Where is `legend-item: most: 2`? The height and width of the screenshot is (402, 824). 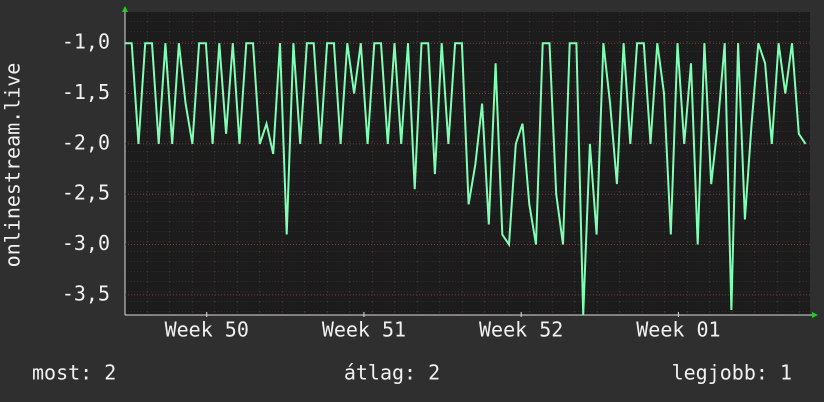 legend-item: most: 2 is located at coordinates (74, 373).